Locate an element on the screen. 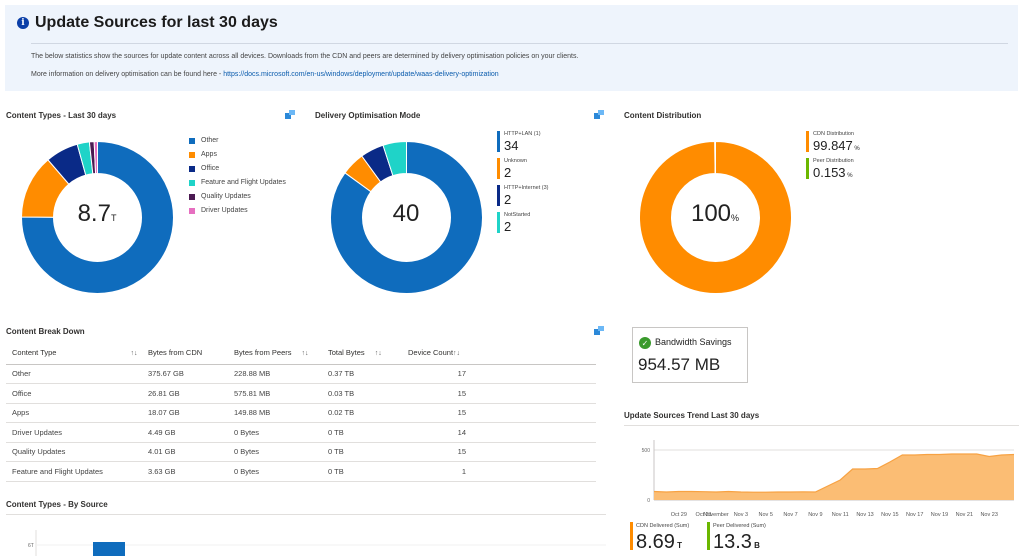 The width and height of the screenshot is (1024, 556). trend-title: Update Sources Trend Last 30 days is located at coordinates (692, 415).